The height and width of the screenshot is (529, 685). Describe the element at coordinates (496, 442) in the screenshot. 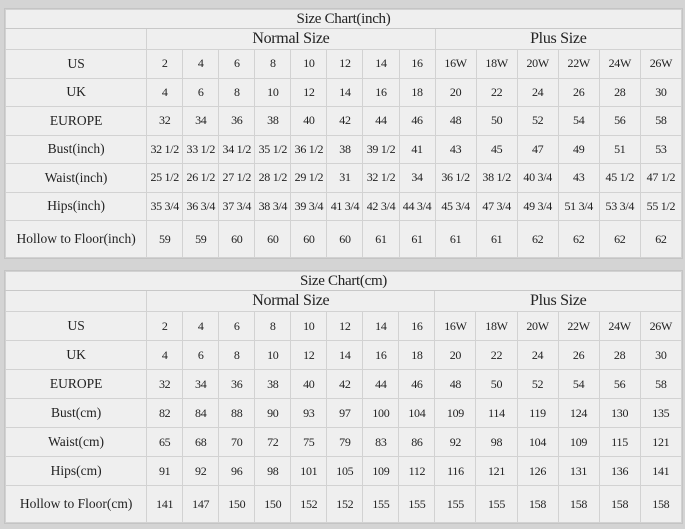

I see `table-cell: 98` at that location.